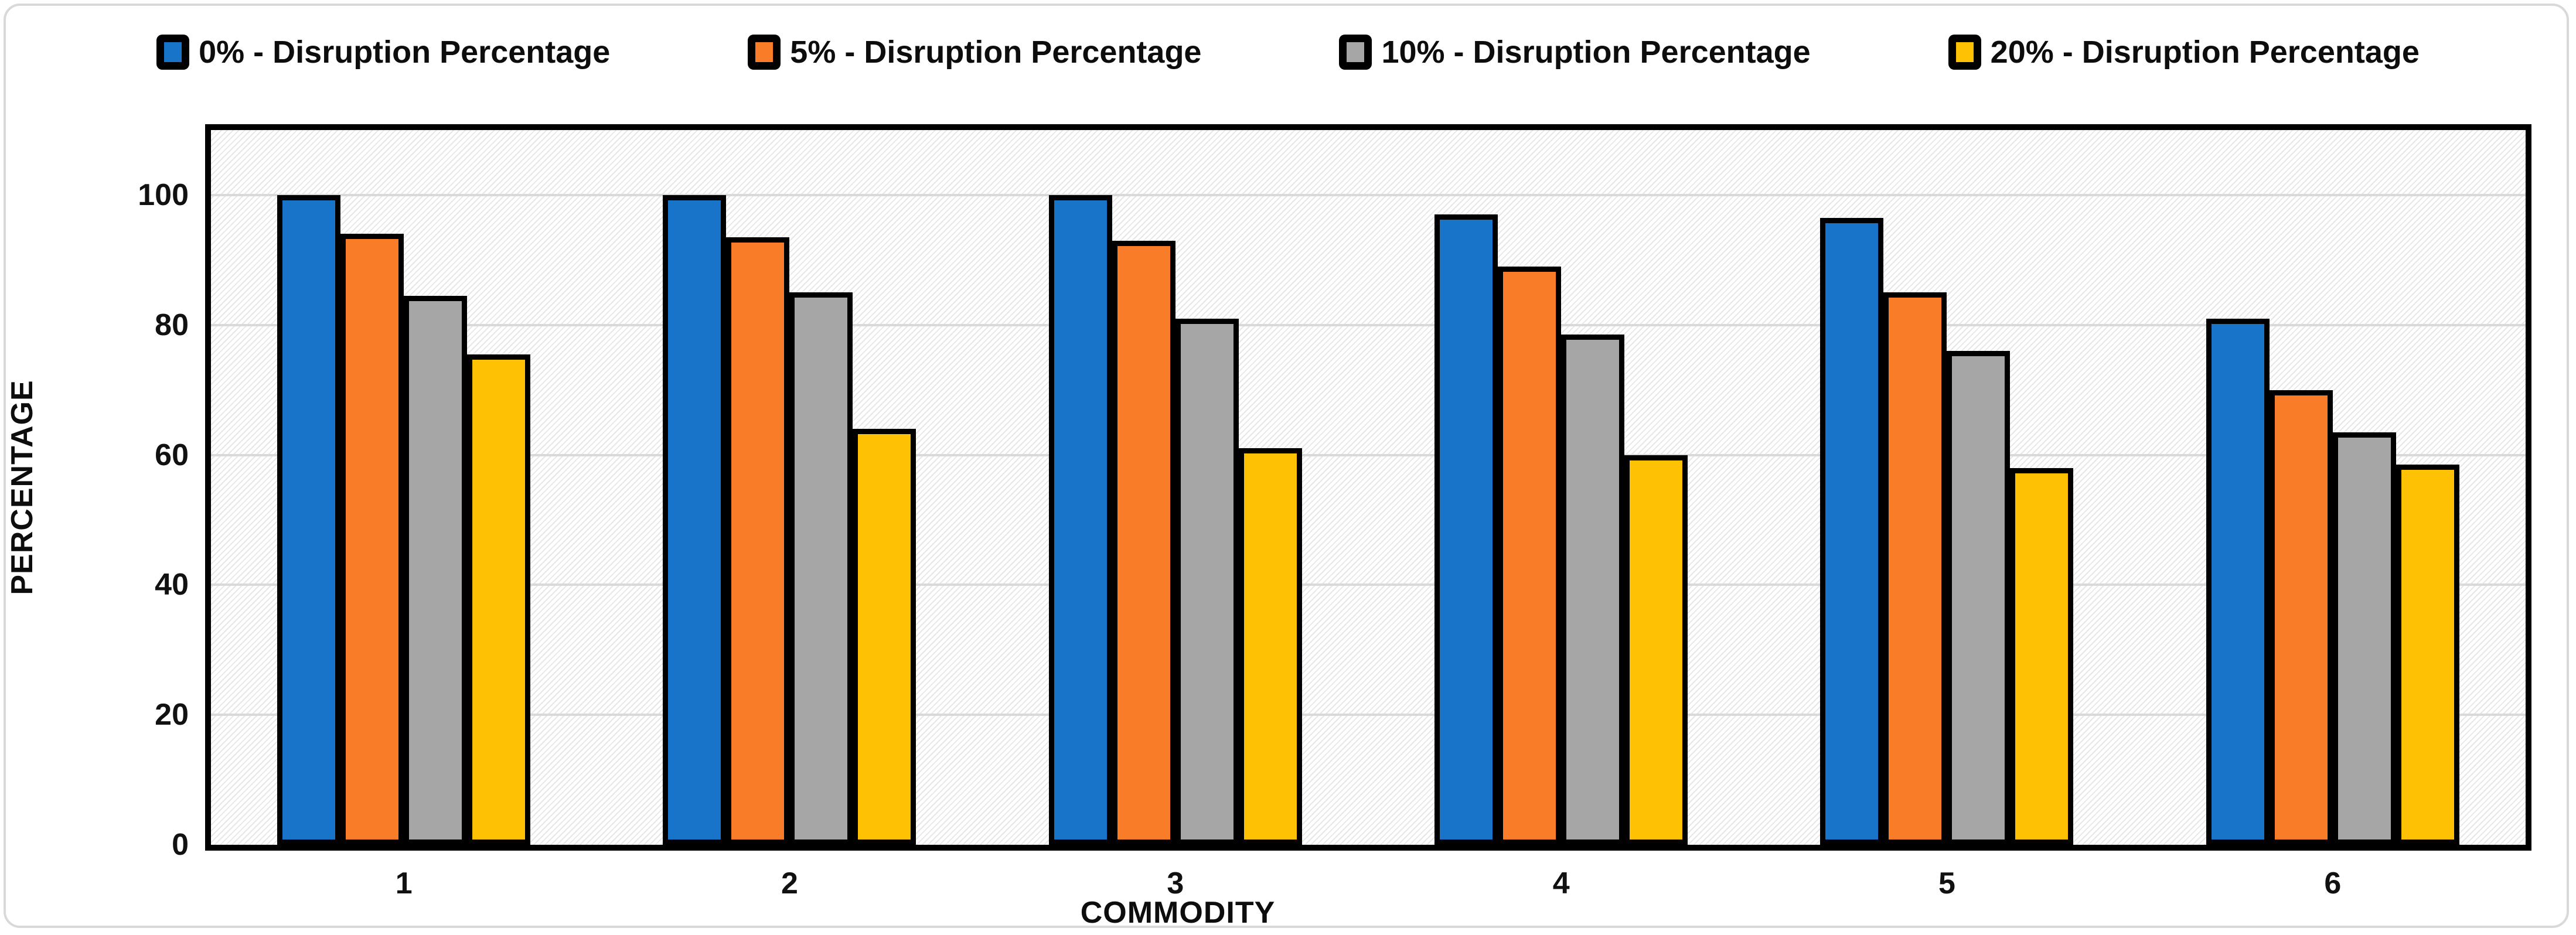  I want to click on legend-label: 0% - Disruption Percentage, so click(405, 53).